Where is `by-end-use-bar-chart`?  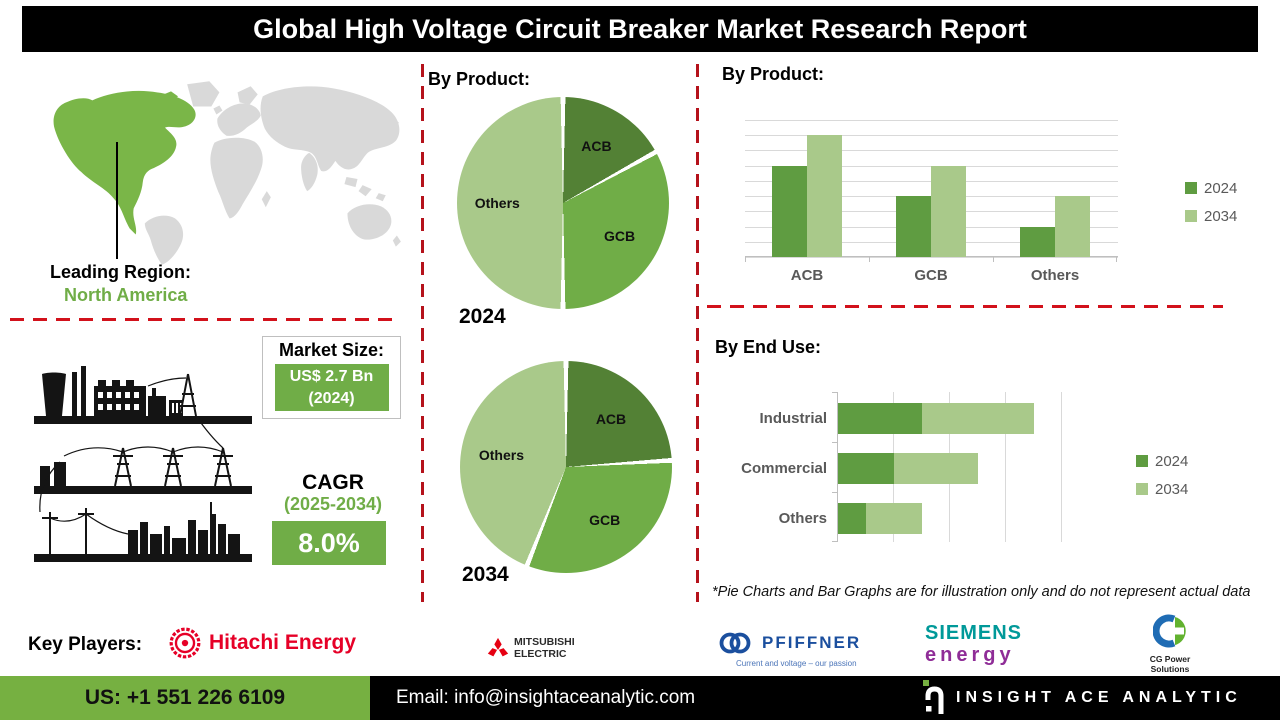
by-end-use-bar-chart is located at coordinates (975, 467).